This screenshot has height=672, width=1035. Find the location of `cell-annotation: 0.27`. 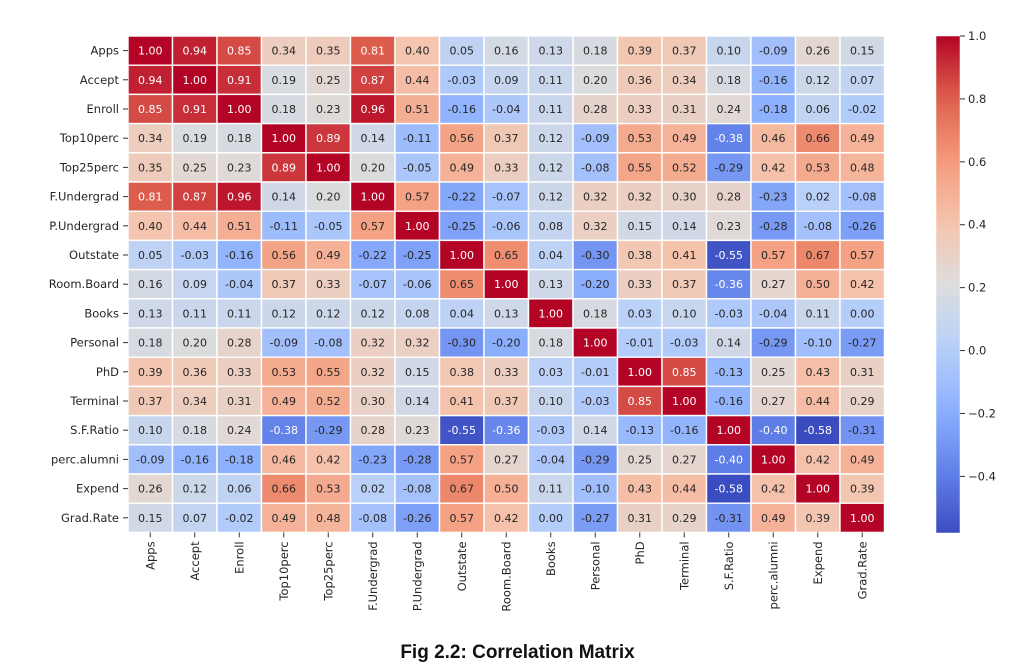

cell-annotation: 0.27 is located at coordinates (684, 459).